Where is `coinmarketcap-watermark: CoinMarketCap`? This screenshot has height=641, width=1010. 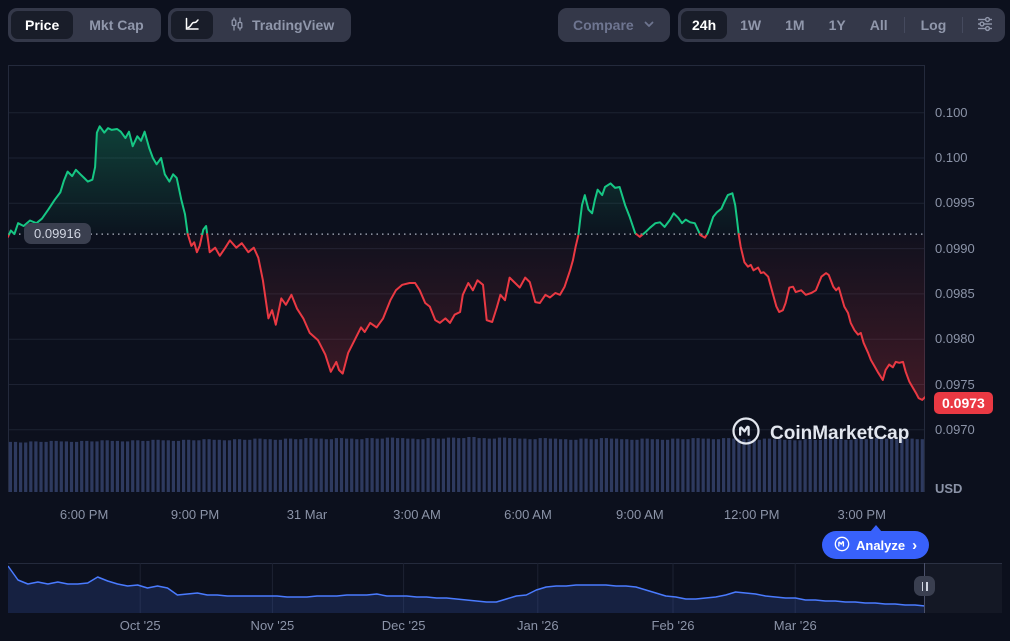
coinmarketcap-watermark: CoinMarketCap is located at coordinates (820, 434).